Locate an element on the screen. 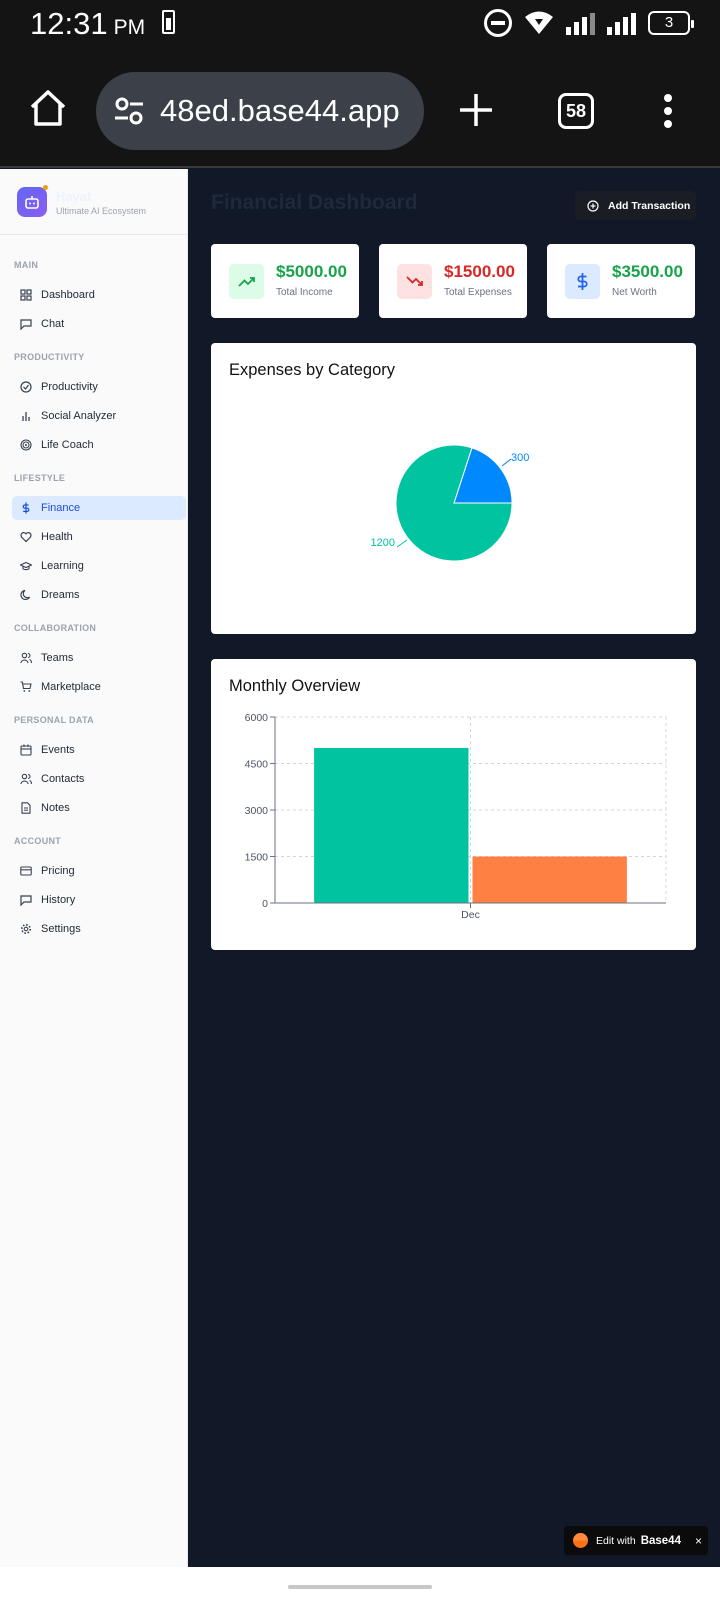 Image resolution: width=720 pixels, height=1600 pixels. sidebar-item-finance: Finance is located at coordinates (99, 508).